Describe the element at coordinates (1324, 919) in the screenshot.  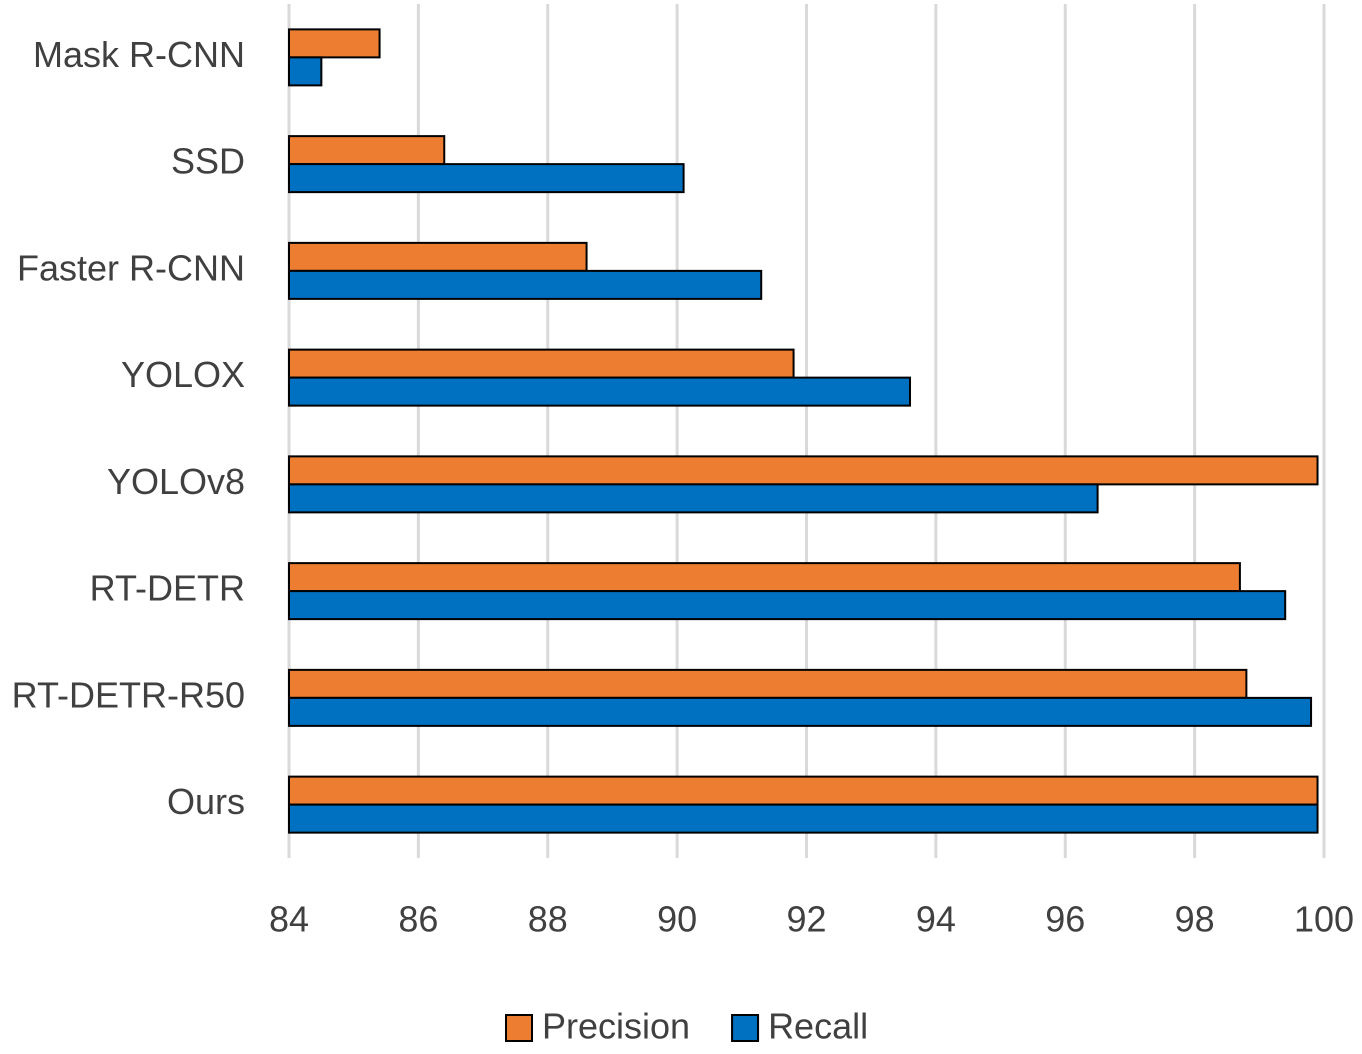
I see `x-tick-label: 100` at that location.